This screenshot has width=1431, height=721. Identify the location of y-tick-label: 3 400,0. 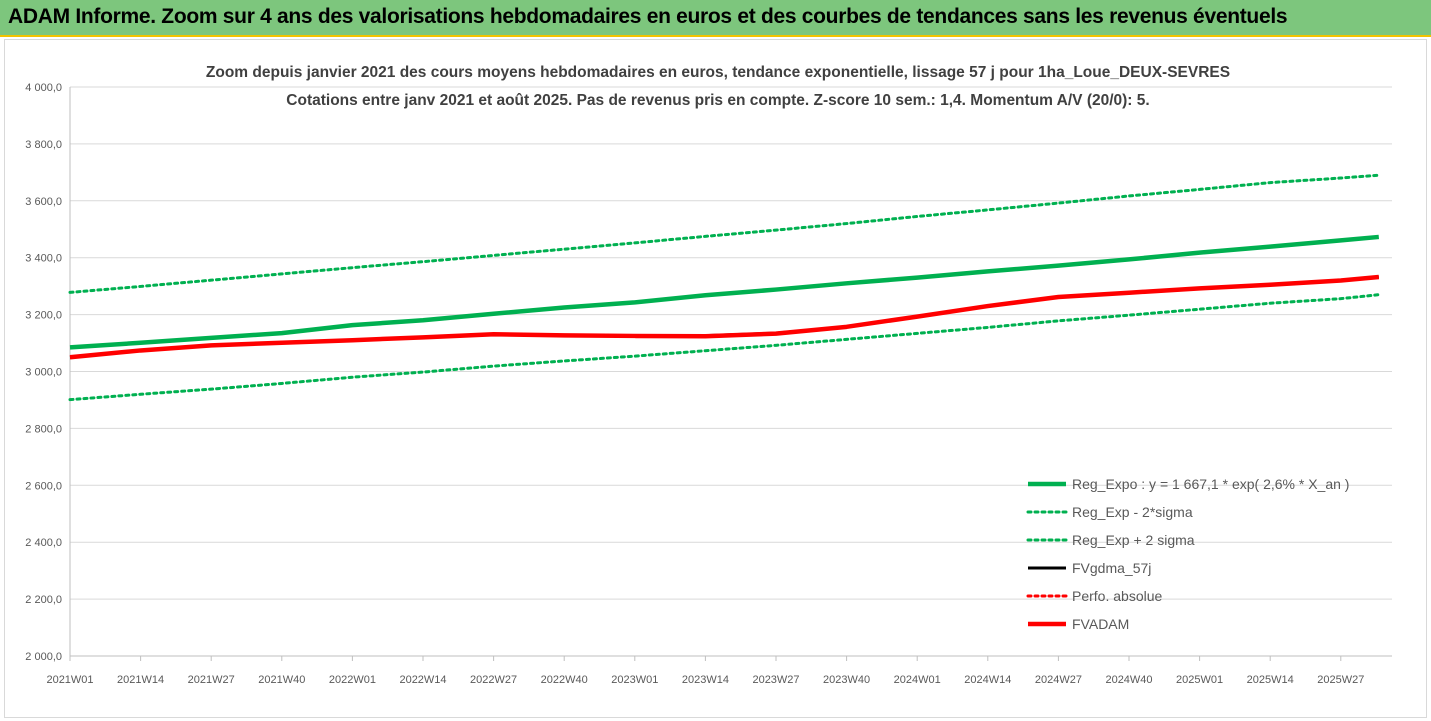
(43, 259).